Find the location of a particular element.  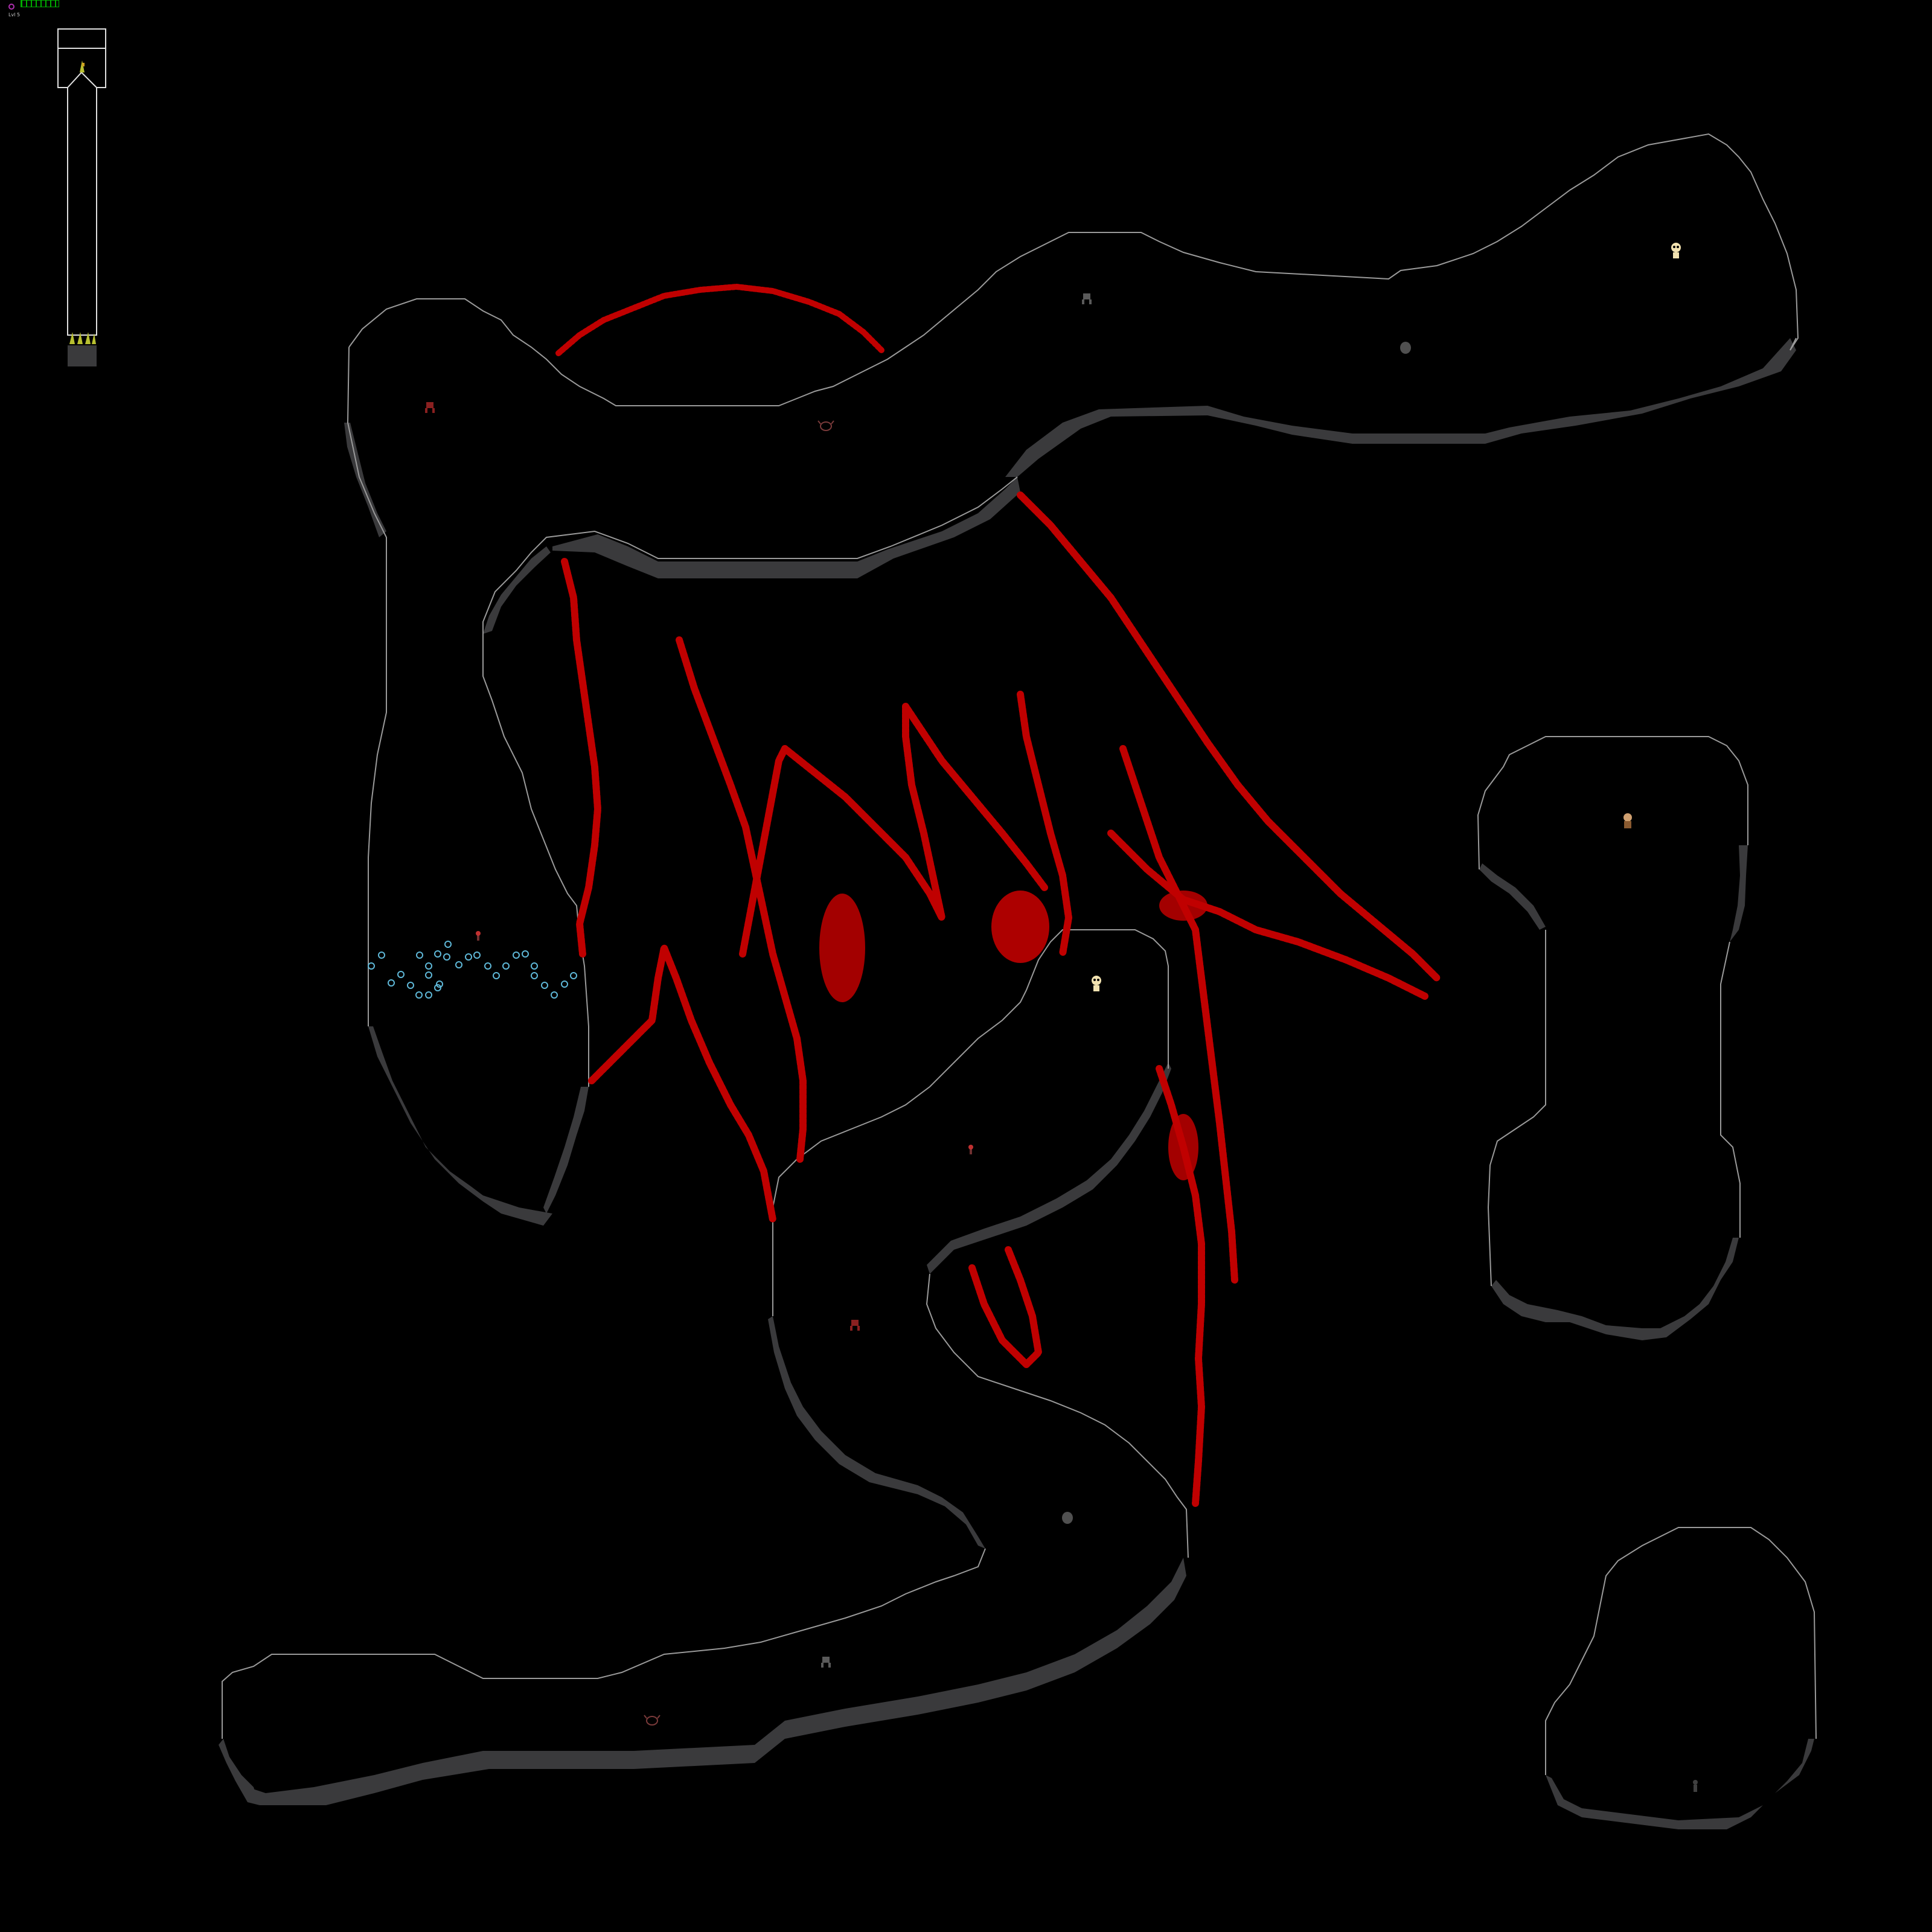

cave-region-southeast is located at coordinates (1681, 1651).